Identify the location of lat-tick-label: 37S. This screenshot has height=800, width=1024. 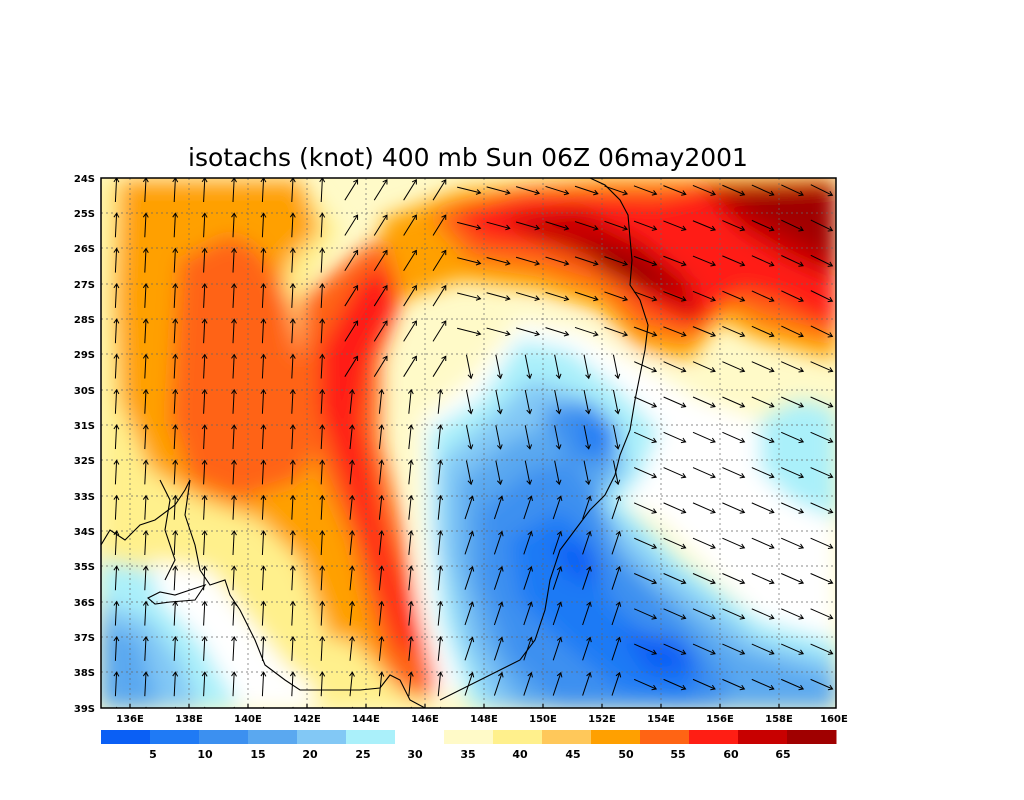
(84, 638).